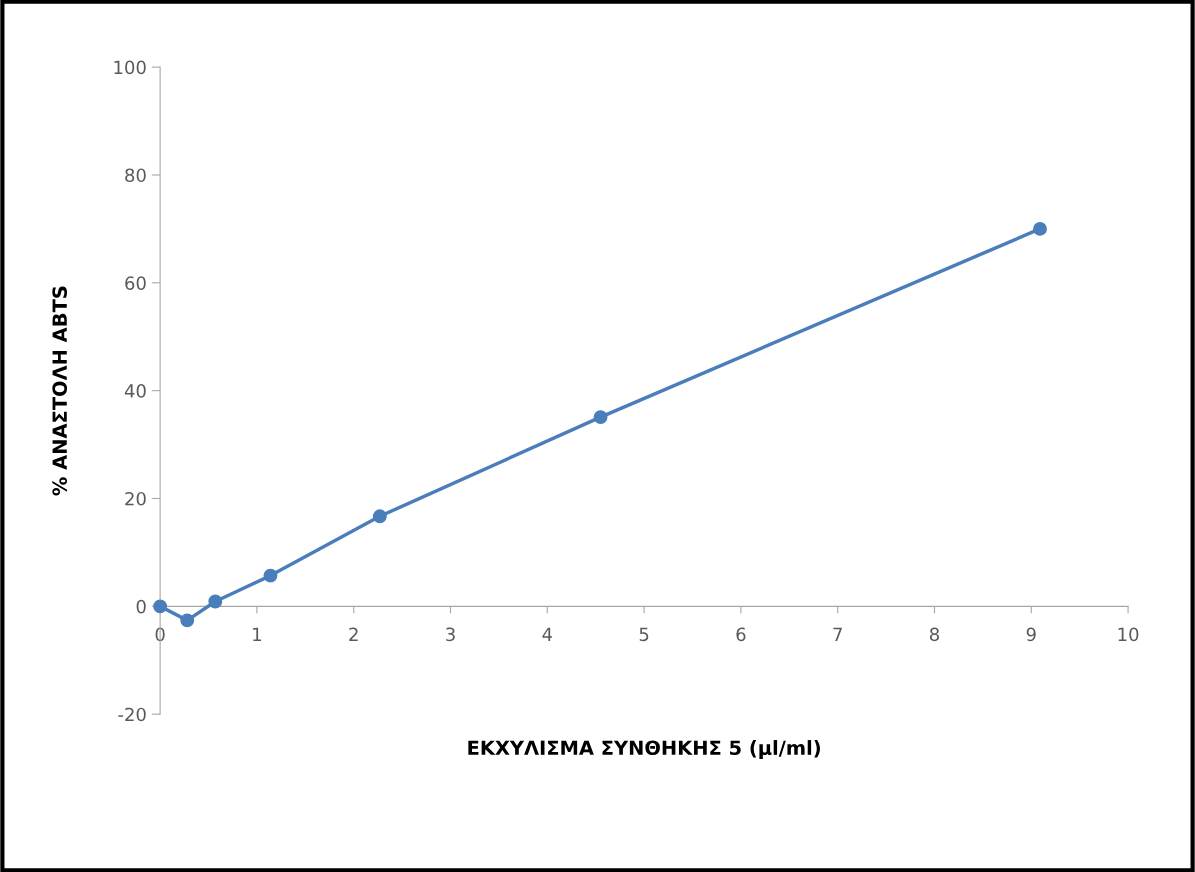 The height and width of the screenshot is (872, 1195). I want to click on x-tick-label: 3, so click(450, 634).